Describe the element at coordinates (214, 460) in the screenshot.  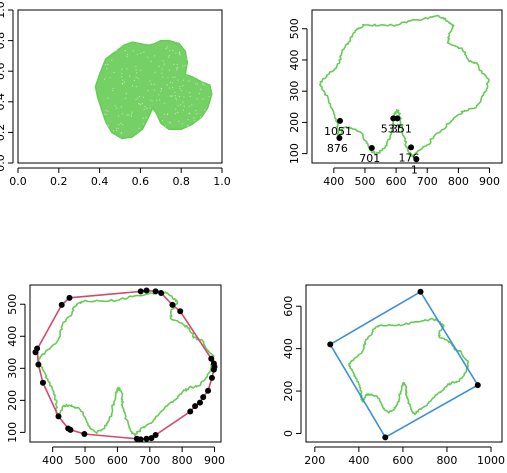
I see `x-tick-label: 900` at that location.